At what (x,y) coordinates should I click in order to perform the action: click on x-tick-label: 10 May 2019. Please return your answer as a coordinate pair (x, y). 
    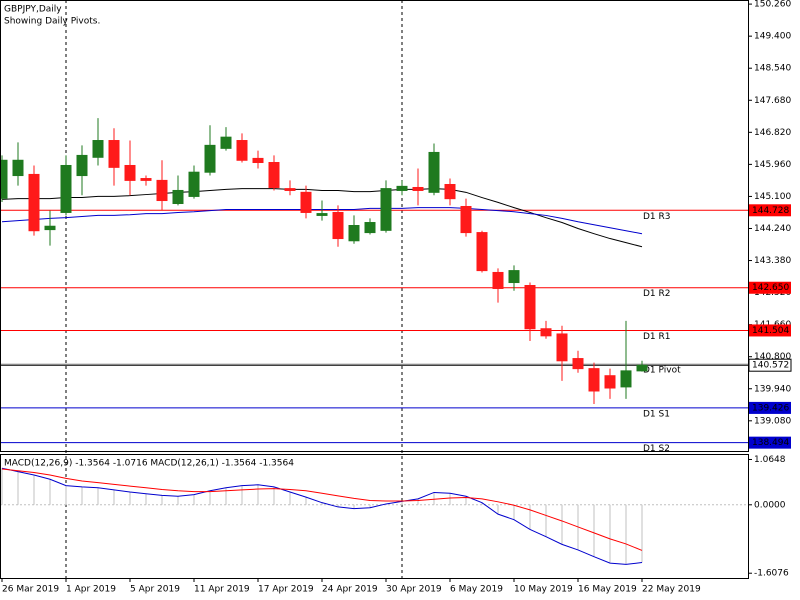
    Looking at the image, I should click on (543, 590).